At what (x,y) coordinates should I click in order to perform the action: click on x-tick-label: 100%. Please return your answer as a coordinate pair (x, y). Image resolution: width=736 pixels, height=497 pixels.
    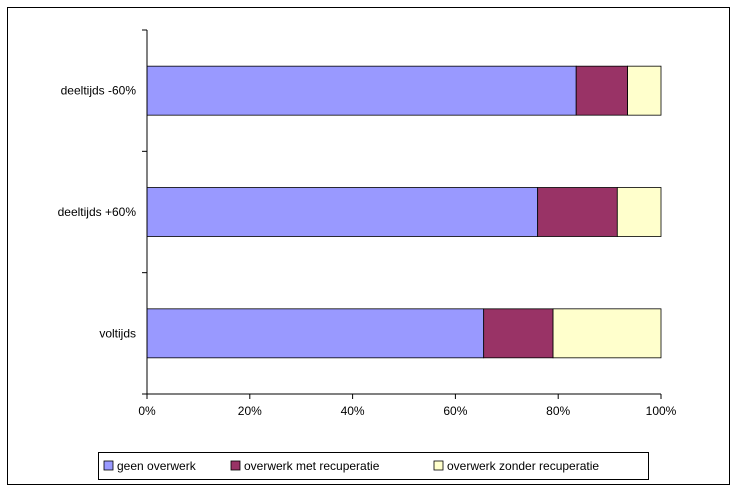
    Looking at the image, I should click on (661, 411).